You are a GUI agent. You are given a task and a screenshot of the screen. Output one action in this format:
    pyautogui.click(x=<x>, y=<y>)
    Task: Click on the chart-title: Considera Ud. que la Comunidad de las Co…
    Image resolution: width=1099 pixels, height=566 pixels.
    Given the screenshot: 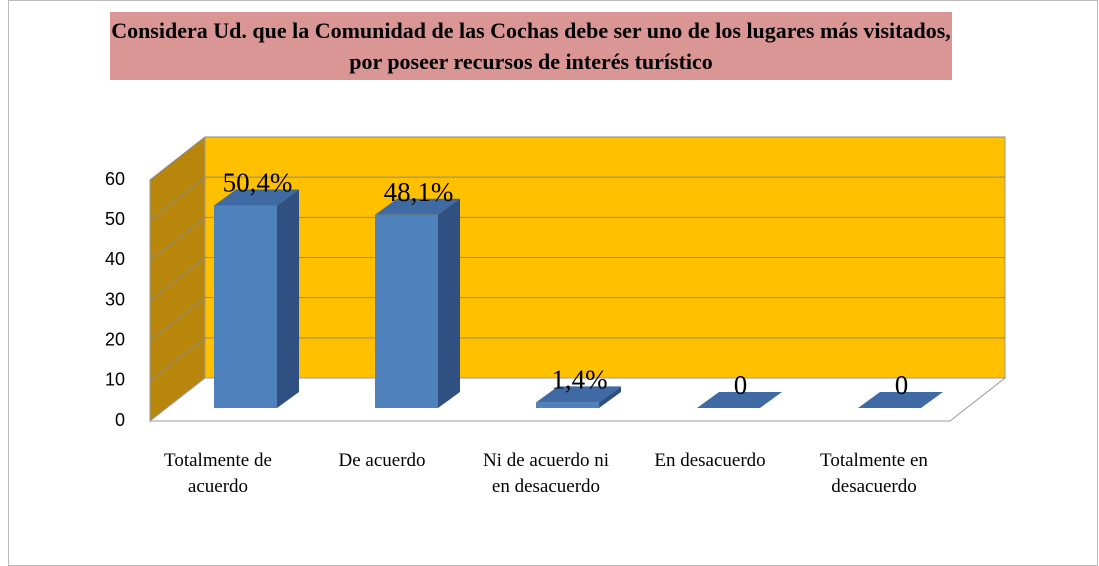 What is the action you would take?
    pyautogui.click(x=531, y=46)
    